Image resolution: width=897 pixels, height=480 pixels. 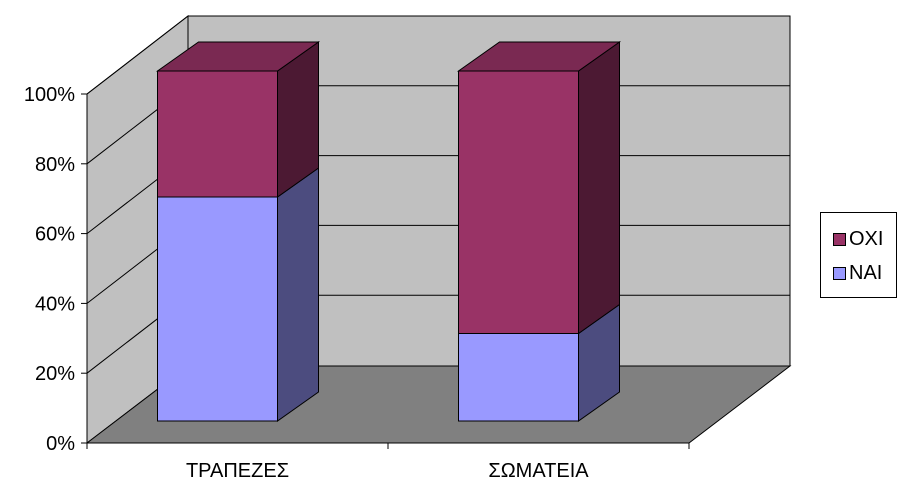 What do you see at coordinates (55, 165) in the screenshot?
I see `y-tick-label: 80%` at bounding box center [55, 165].